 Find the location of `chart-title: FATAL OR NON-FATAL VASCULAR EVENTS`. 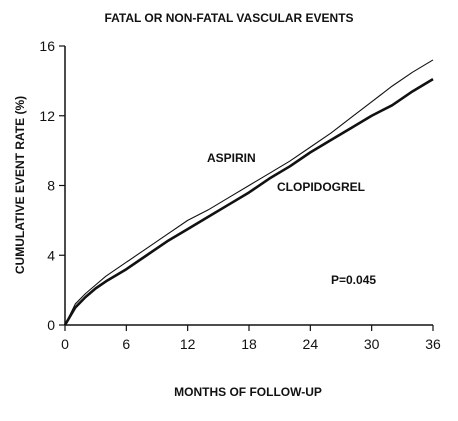

chart-title: FATAL OR NON-FATAL VASCULAR EVENTS is located at coordinates (228, 18).